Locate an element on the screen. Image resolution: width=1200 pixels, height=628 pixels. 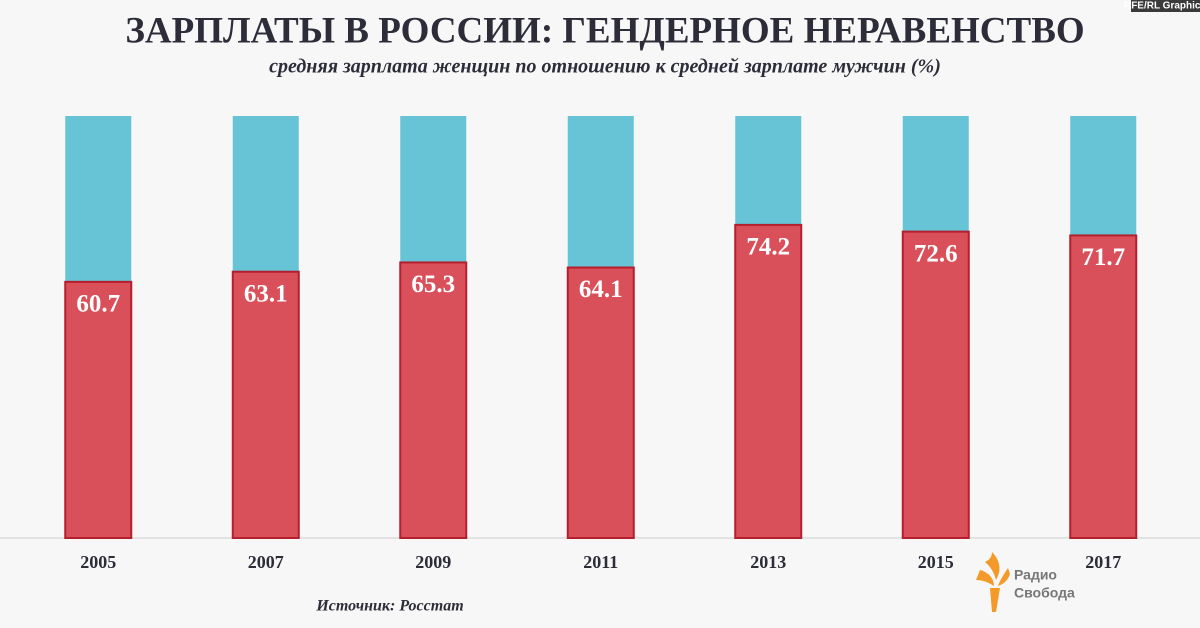
value-label: 65.3 is located at coordinates (433, 284).